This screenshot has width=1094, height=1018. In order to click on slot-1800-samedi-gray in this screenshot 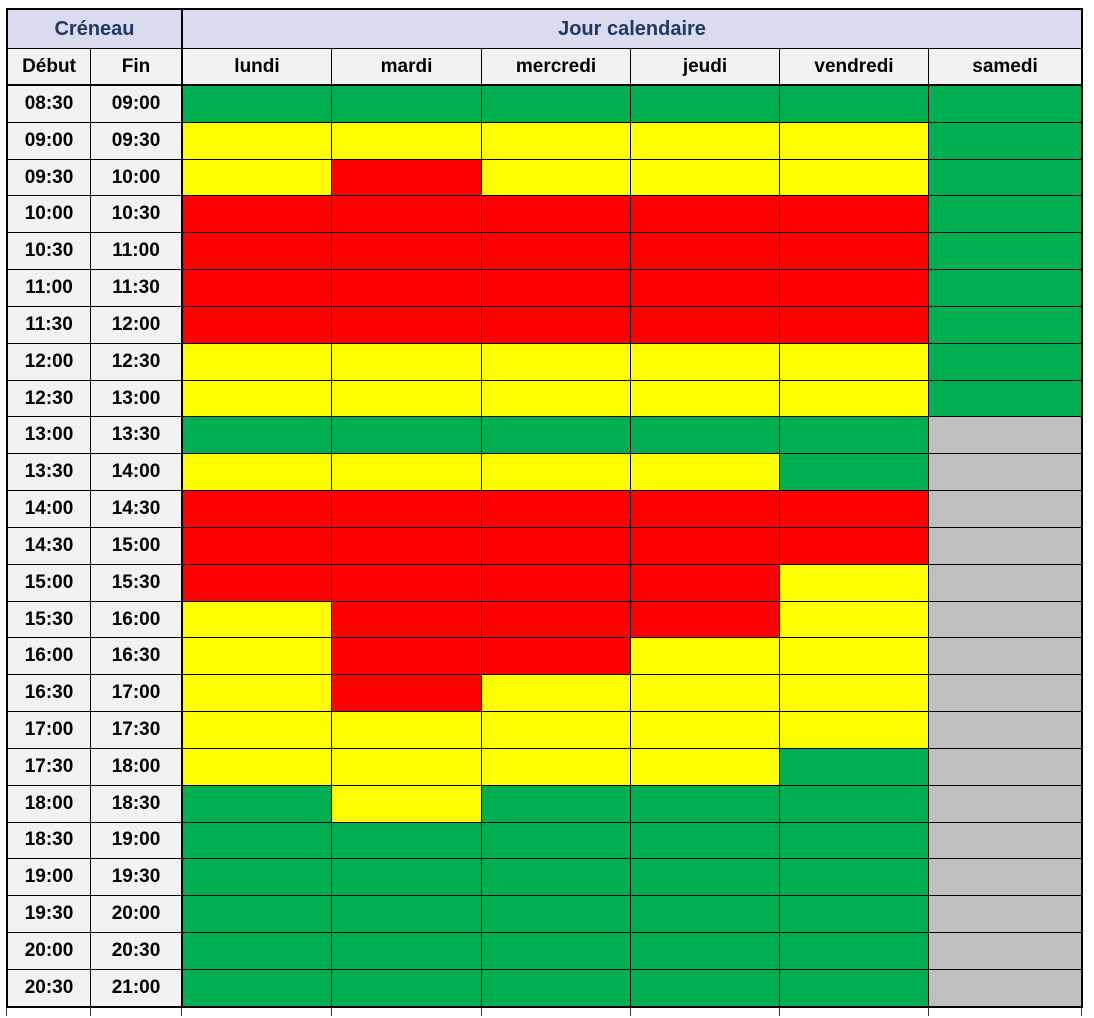, I will do `click(1005, 803)`.